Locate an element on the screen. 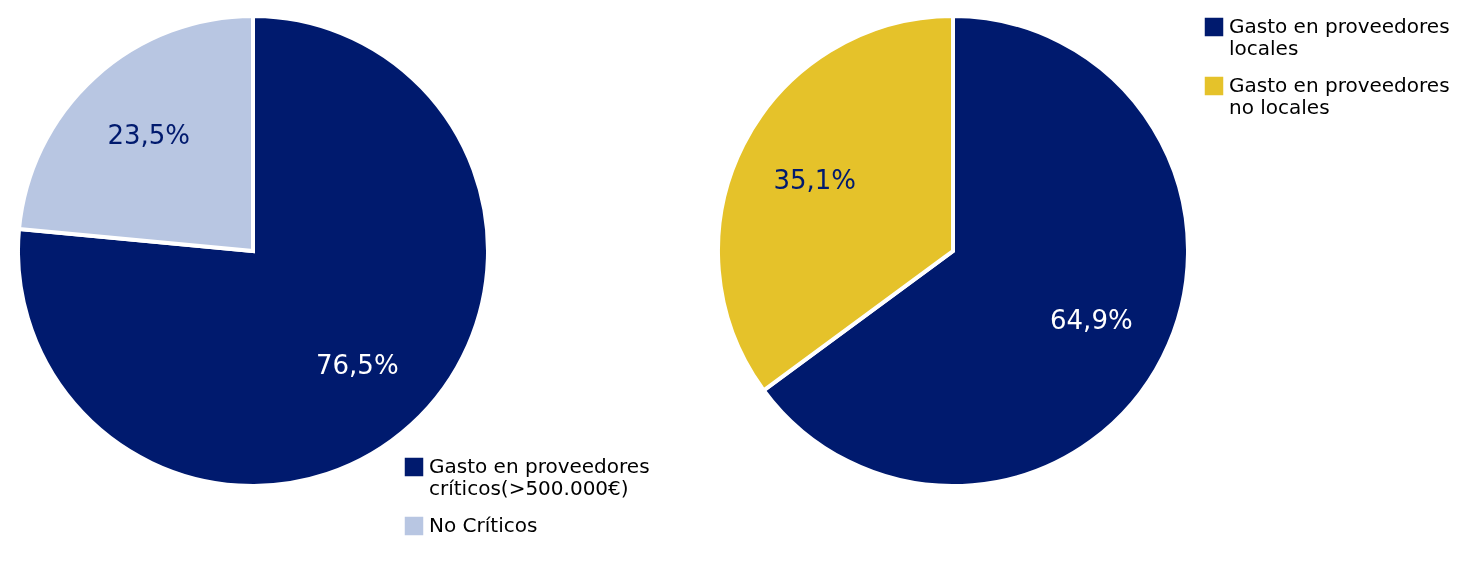 Image resolution: width=1465 pixels, height=576 pixels. legend-label: Gasto en proveedores críticos(>500.000€) is located at coordinates (539, 477).